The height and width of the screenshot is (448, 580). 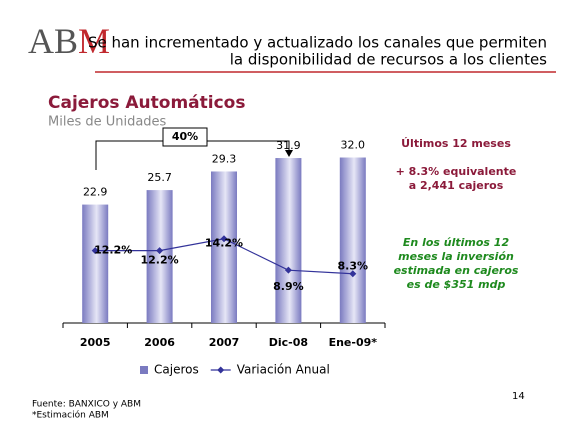 What do you see at coordinates (456, 242) in the screenshot?
I see `note-text: En los últimos 12` at bounding box center [456, 242].